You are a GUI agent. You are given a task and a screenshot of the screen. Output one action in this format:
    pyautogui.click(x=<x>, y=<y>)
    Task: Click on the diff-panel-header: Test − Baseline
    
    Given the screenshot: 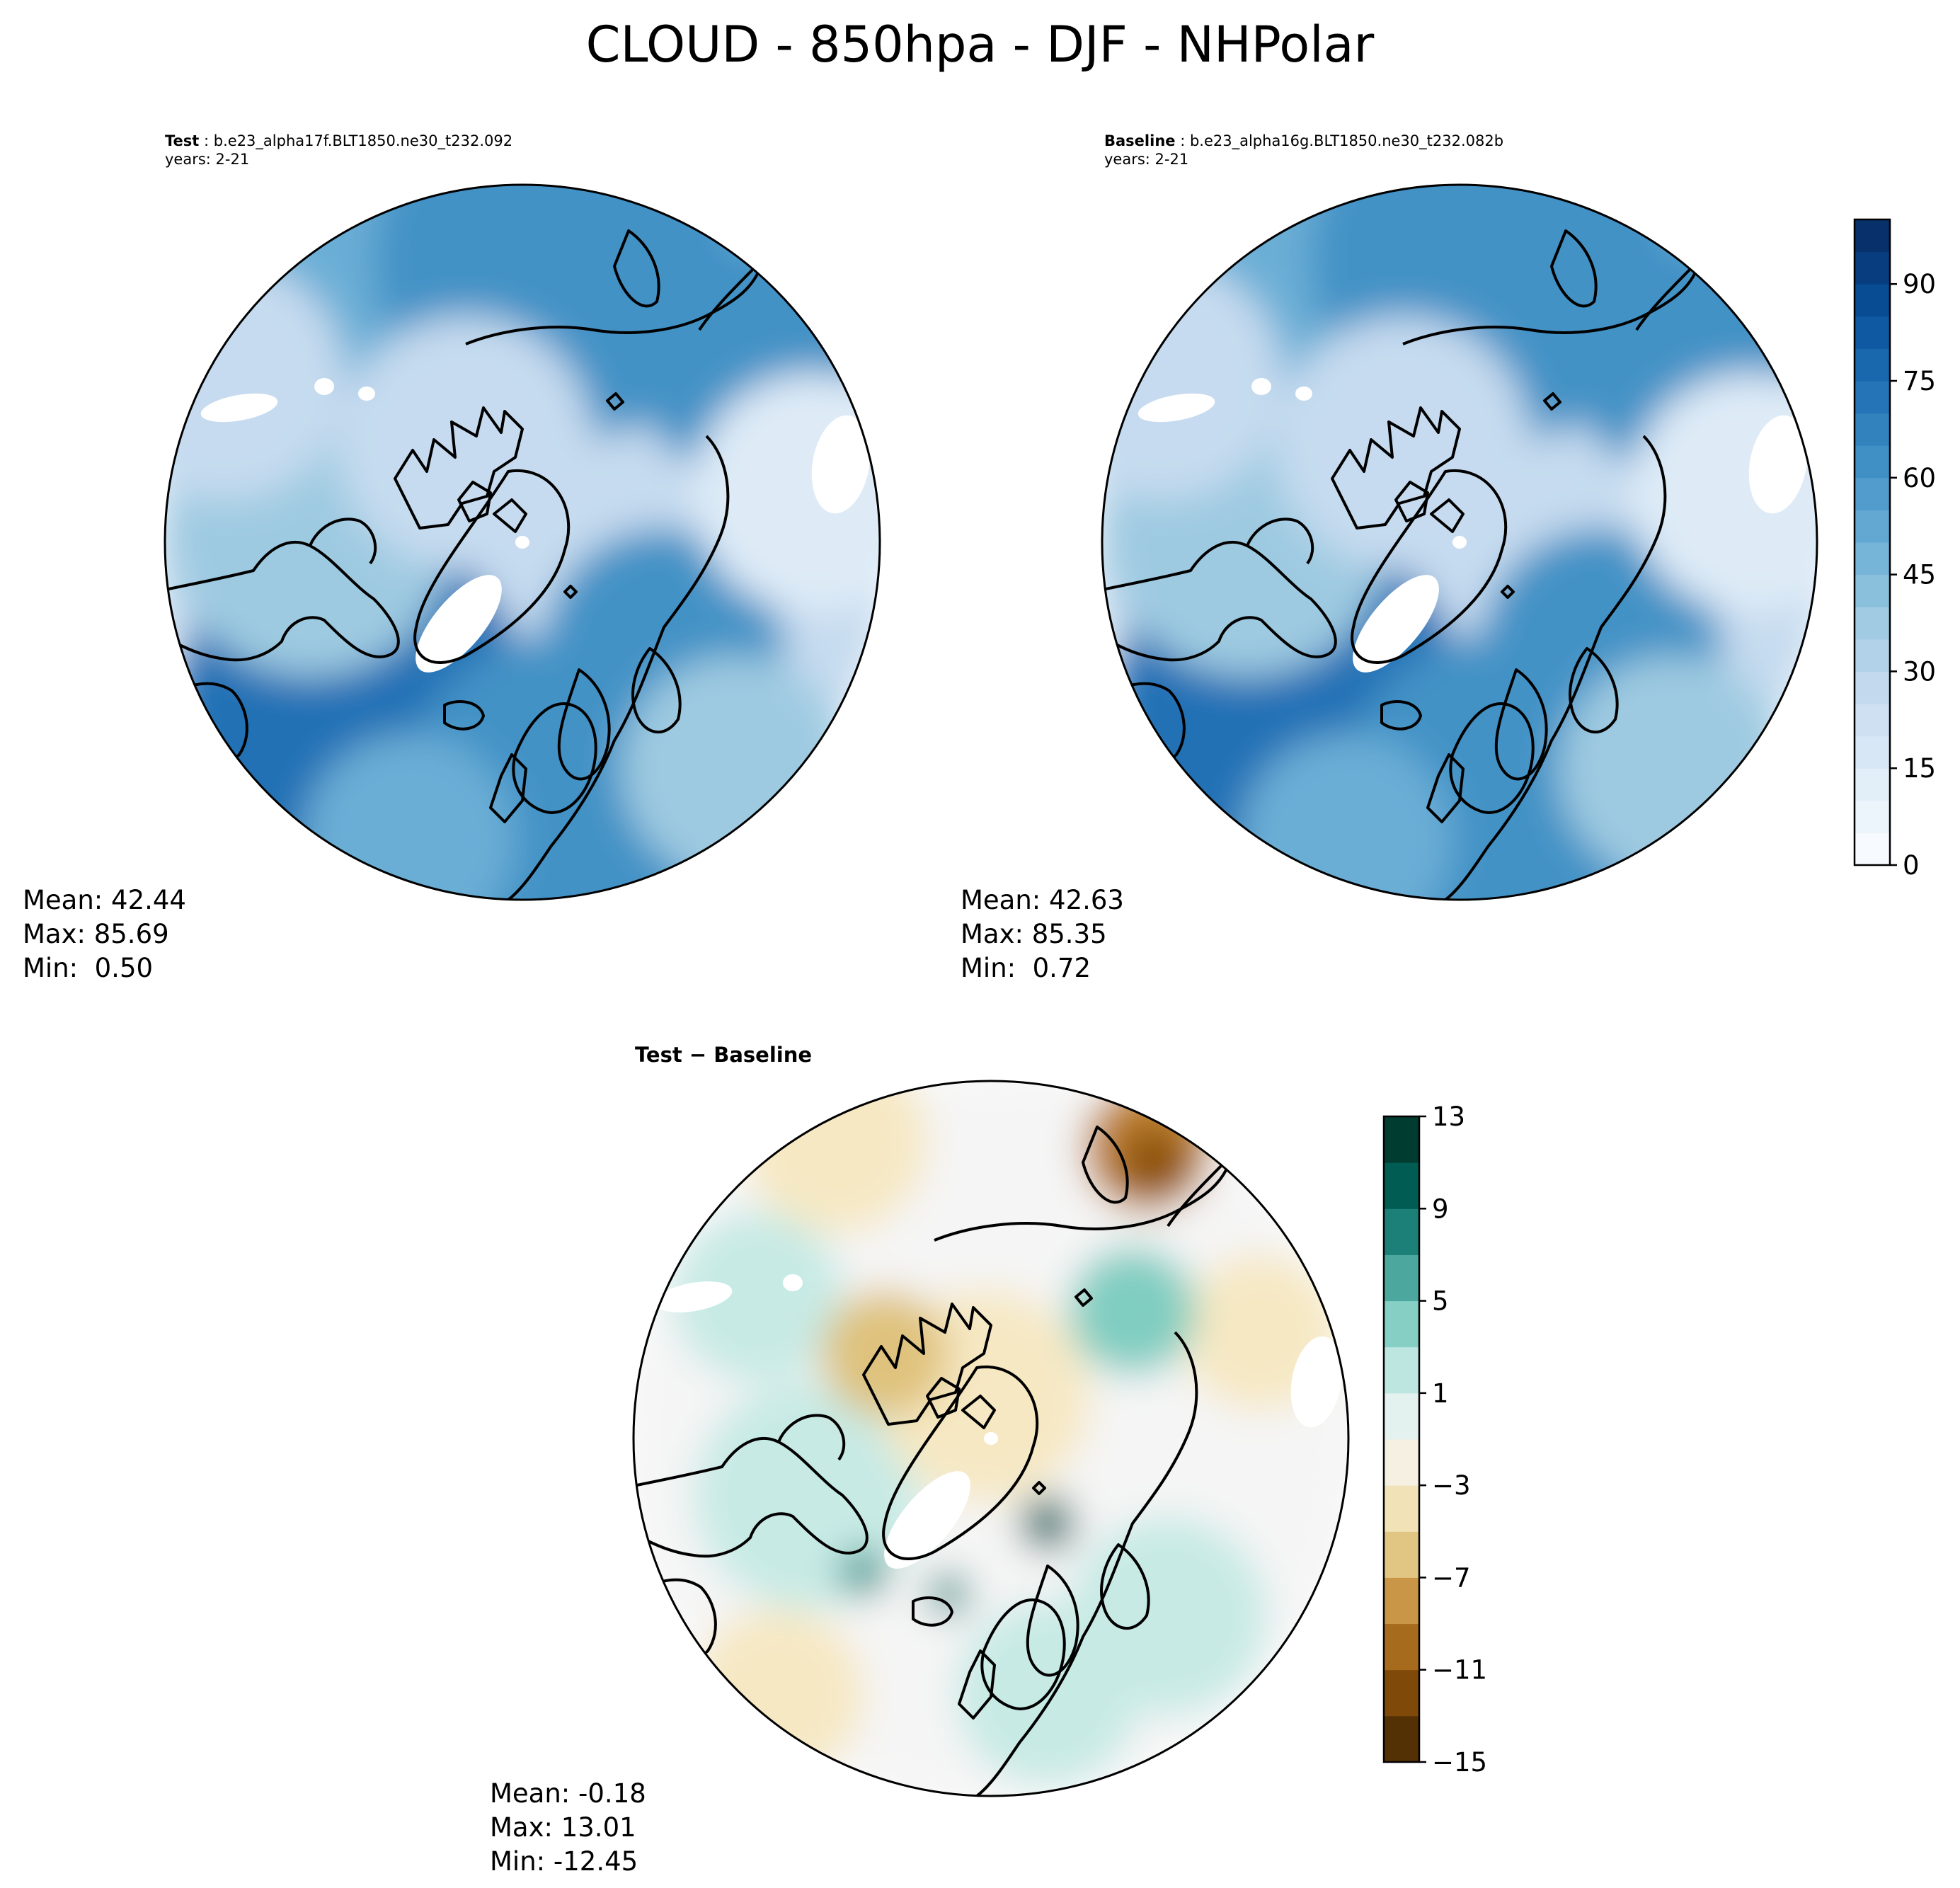 What is the action you would take?
    pyautogui.click(x=724, y=1055)
    